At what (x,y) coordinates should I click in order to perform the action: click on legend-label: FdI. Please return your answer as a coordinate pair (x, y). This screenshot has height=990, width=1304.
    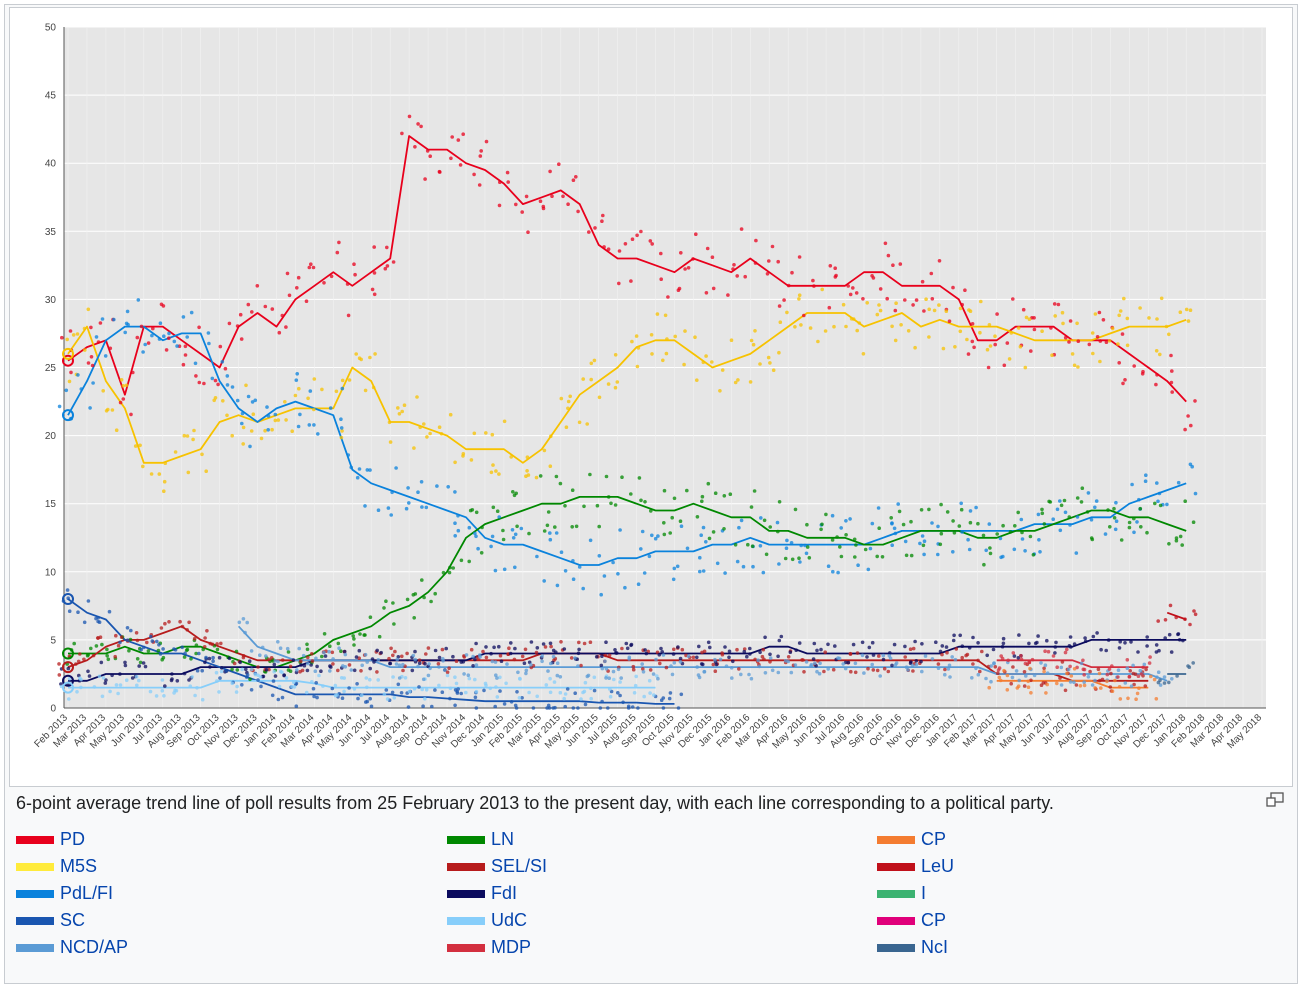
    Looking at the image, I should click on (504, 893).